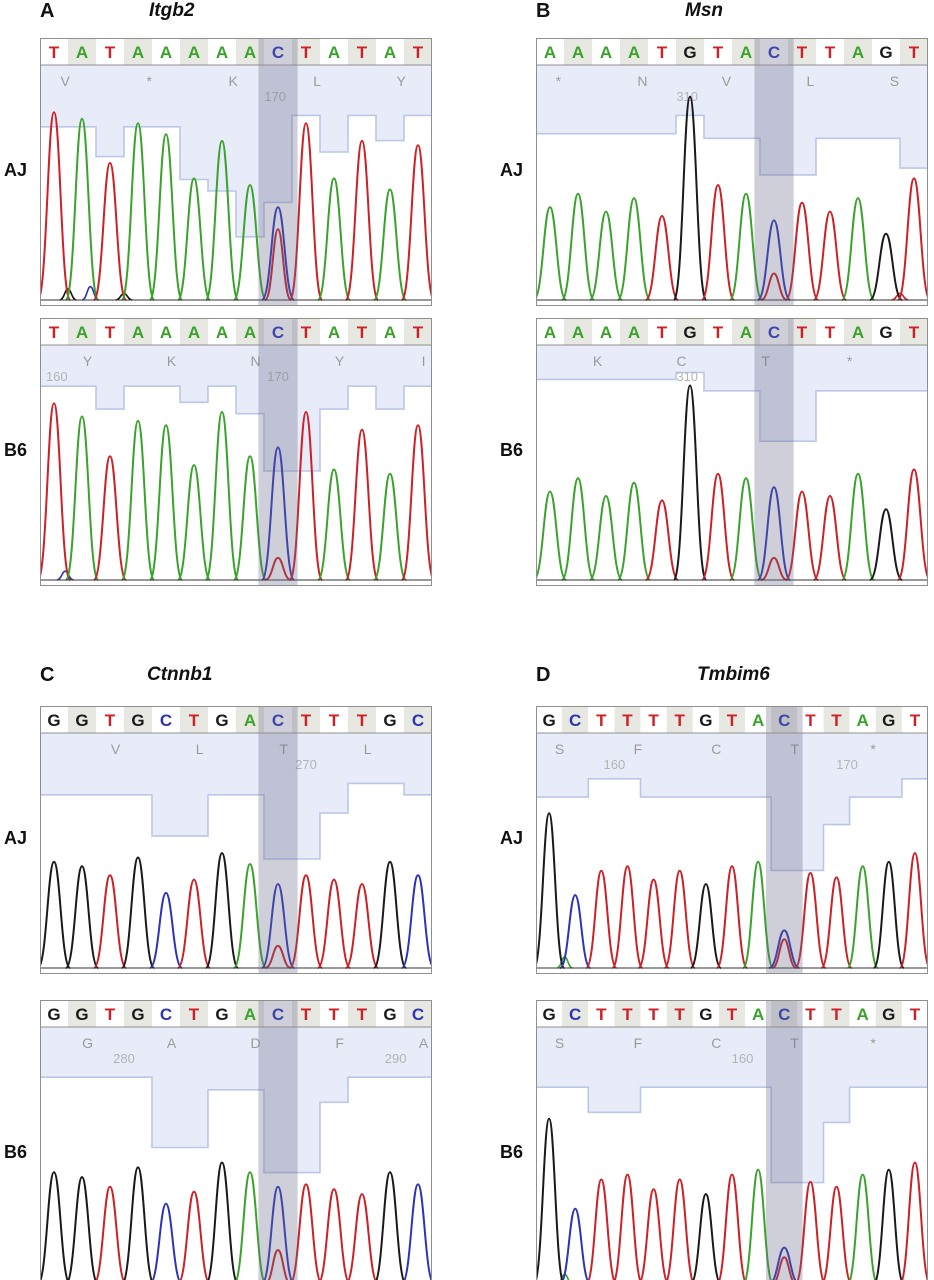  What do you see at coordinates (716, 1043) in the screenshot?
I see `amino-acid-label: C` at bounding box center [716, 1043].